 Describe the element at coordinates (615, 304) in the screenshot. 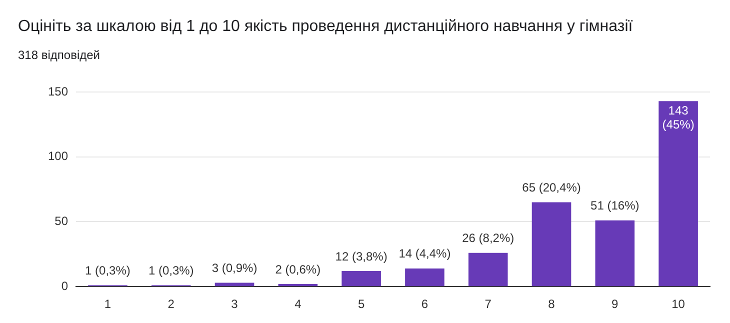

I see `x-tick-label: 9` at that location.